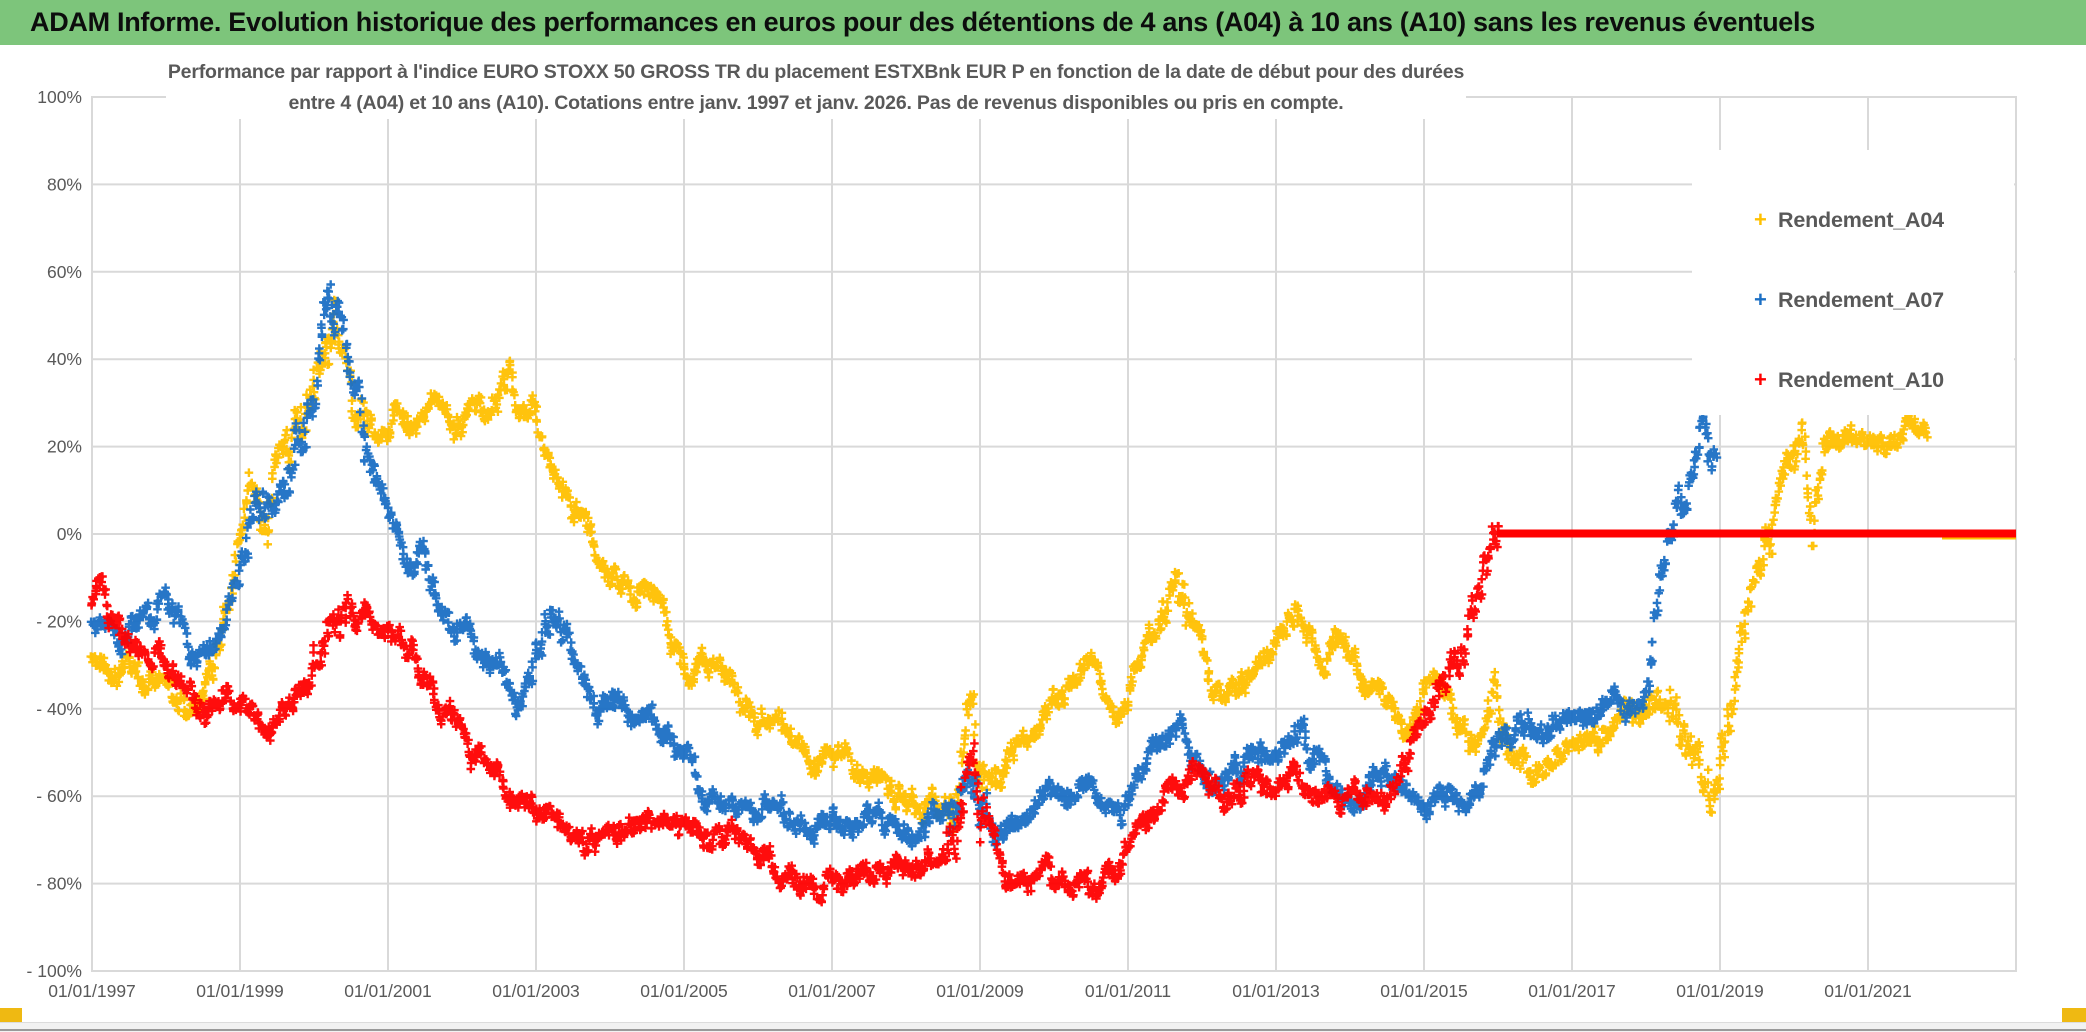  Describe the element at coordinates (2074, 1015) in the screenshot. I see `gold-accent-bottom-right` at that location.